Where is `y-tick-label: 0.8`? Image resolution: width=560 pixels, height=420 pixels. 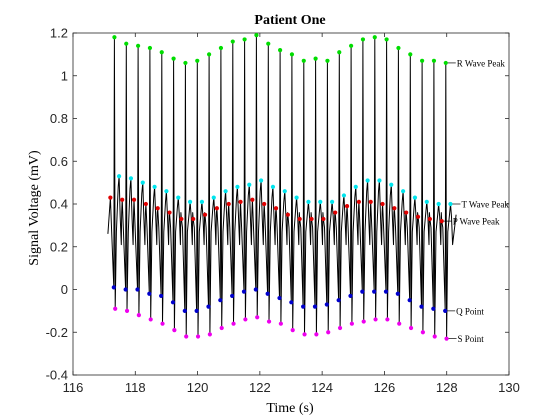
y-tick-label: 0.8 is located at coordinates (59, 118).